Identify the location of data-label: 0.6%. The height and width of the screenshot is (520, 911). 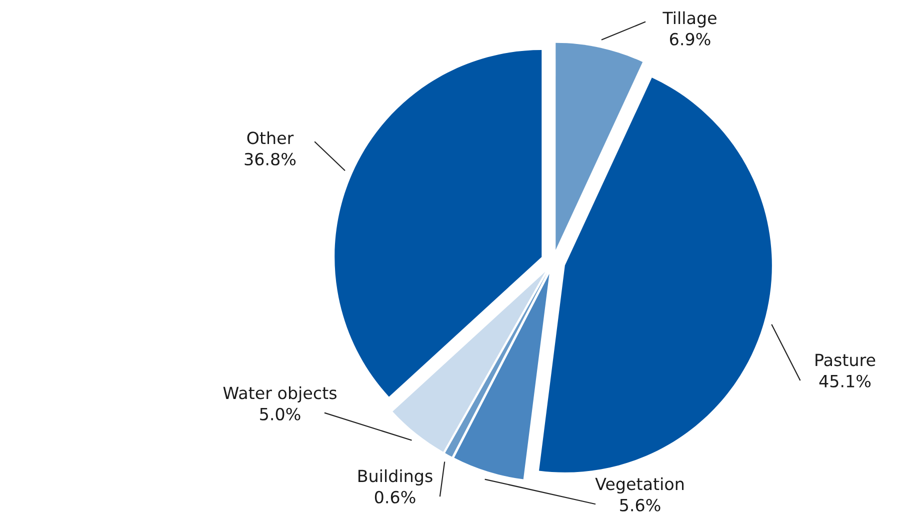
(395, 497).